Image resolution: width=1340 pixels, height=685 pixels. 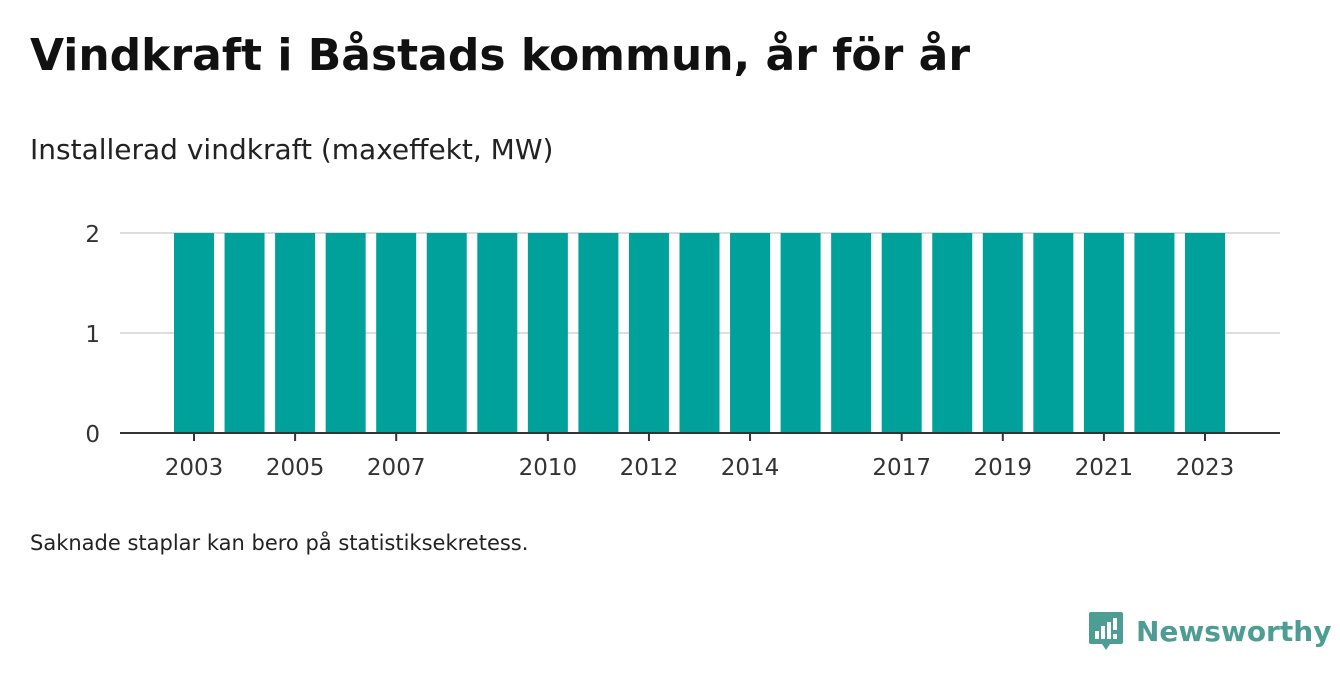 I want to click on bar-2013, so click(x=699, y=333).